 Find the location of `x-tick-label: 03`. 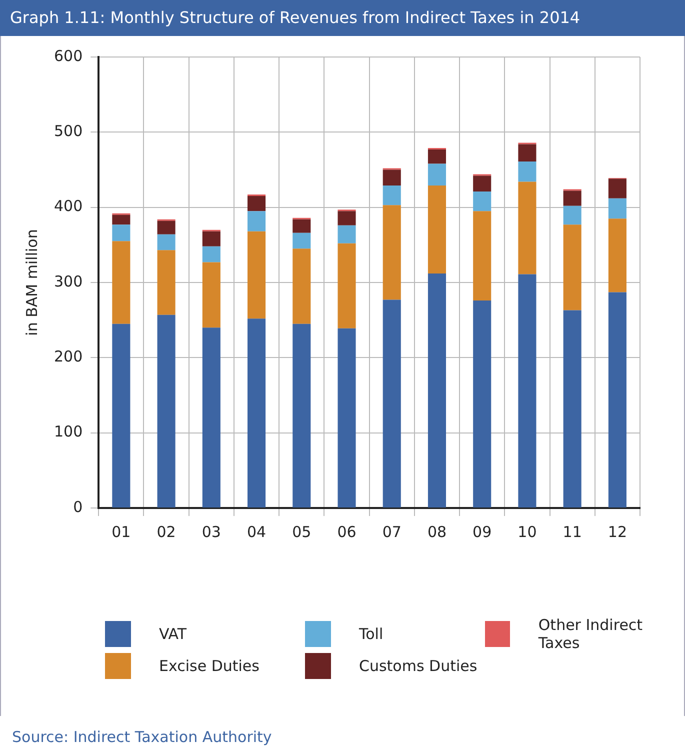

x-tick-label: 03 is located at coordinates (211, 531).